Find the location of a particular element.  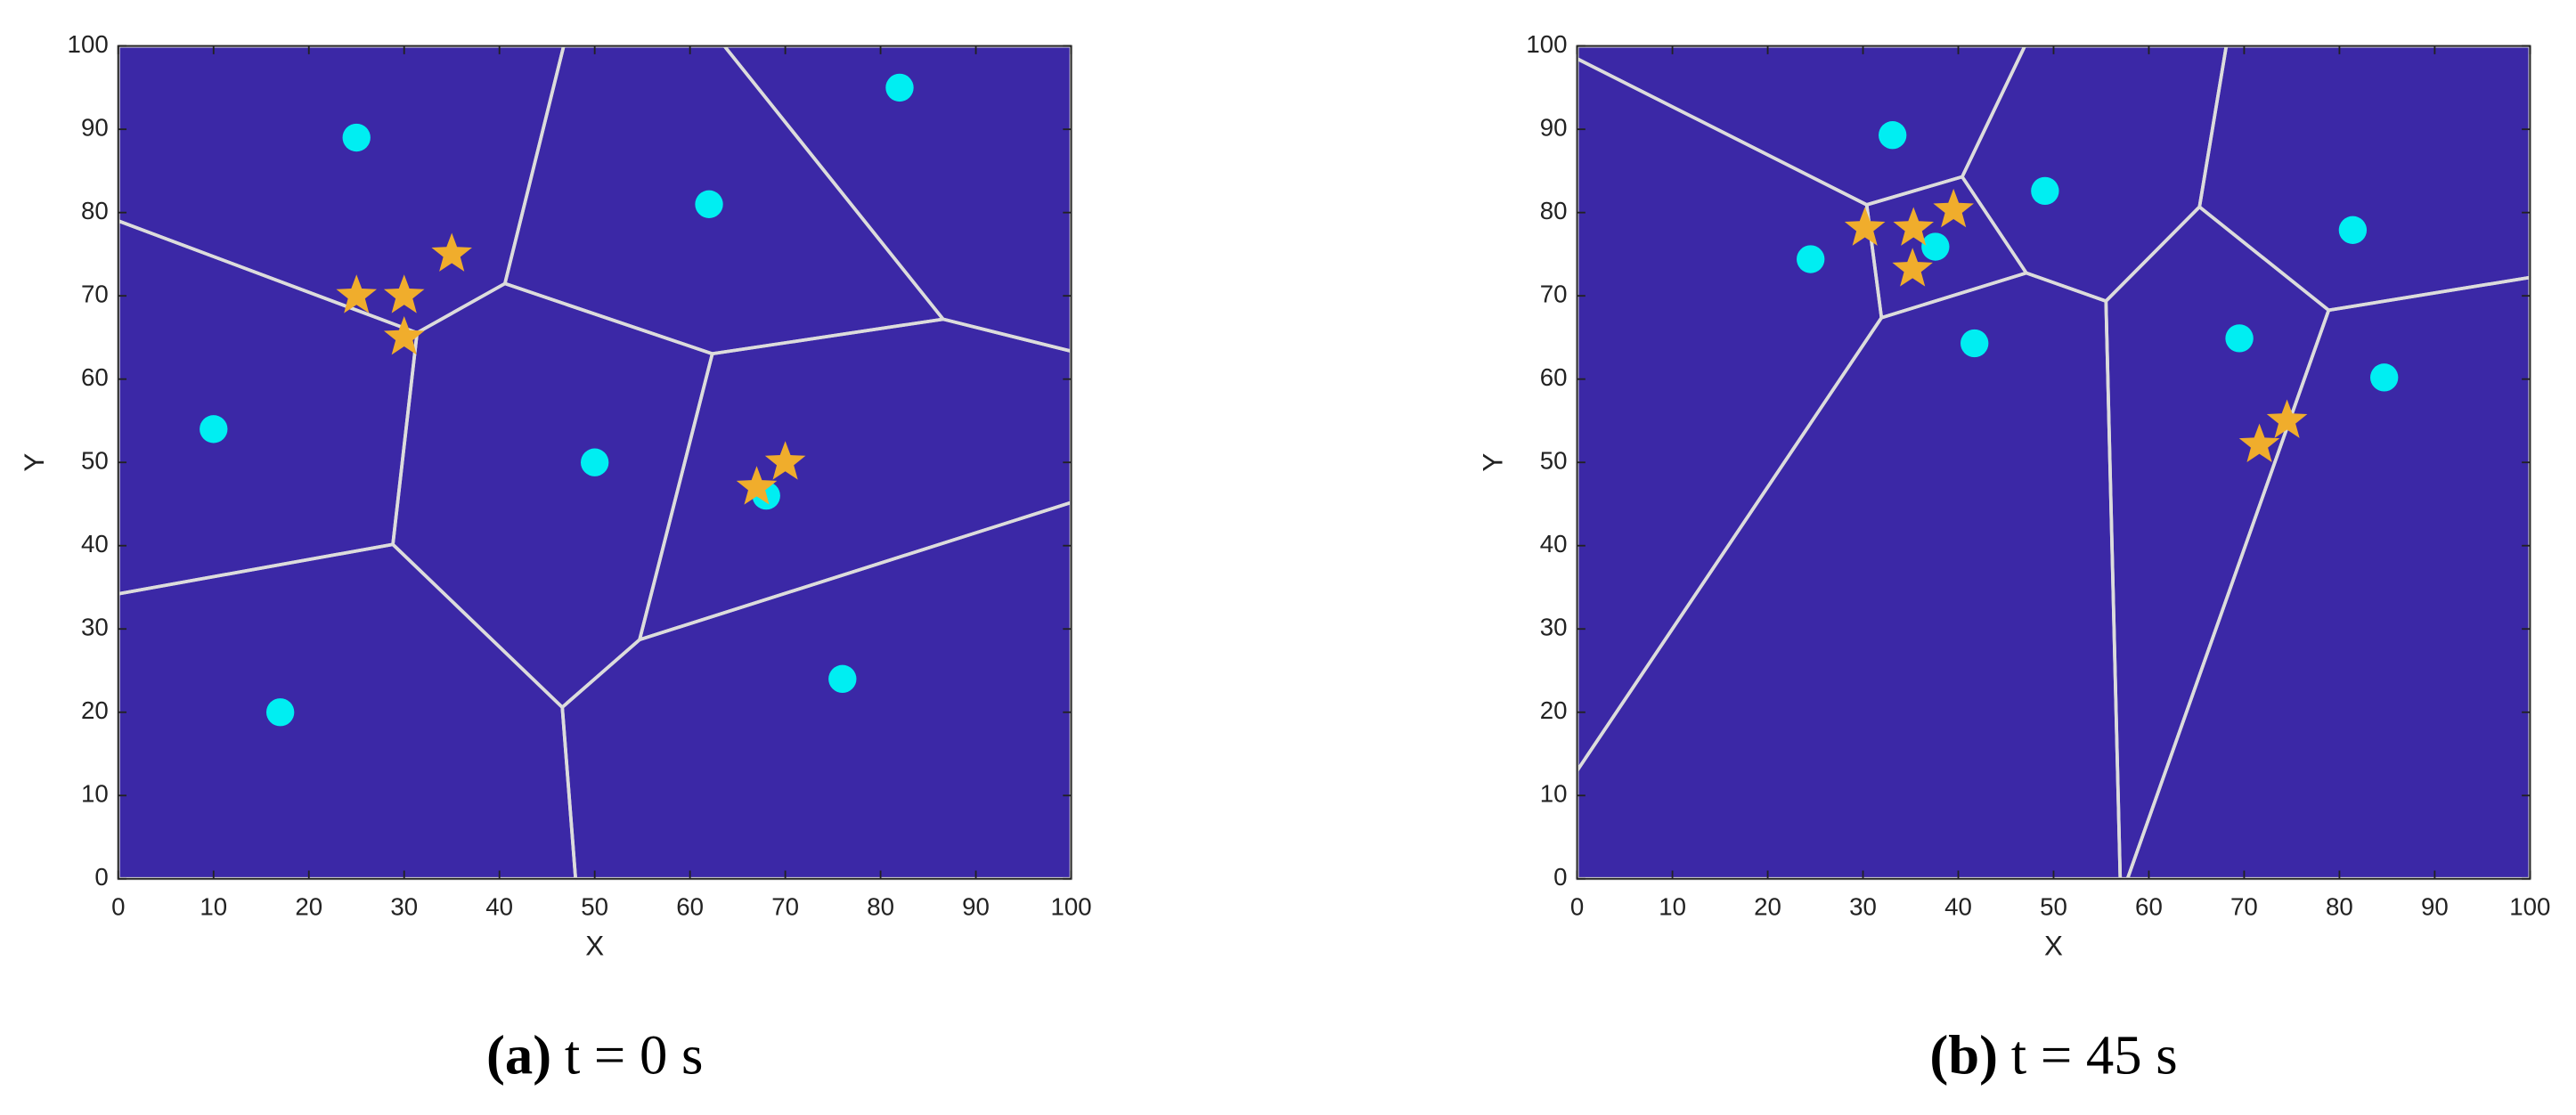

caption: (b) t = 45 s is located at coordinates (2053, 1055).